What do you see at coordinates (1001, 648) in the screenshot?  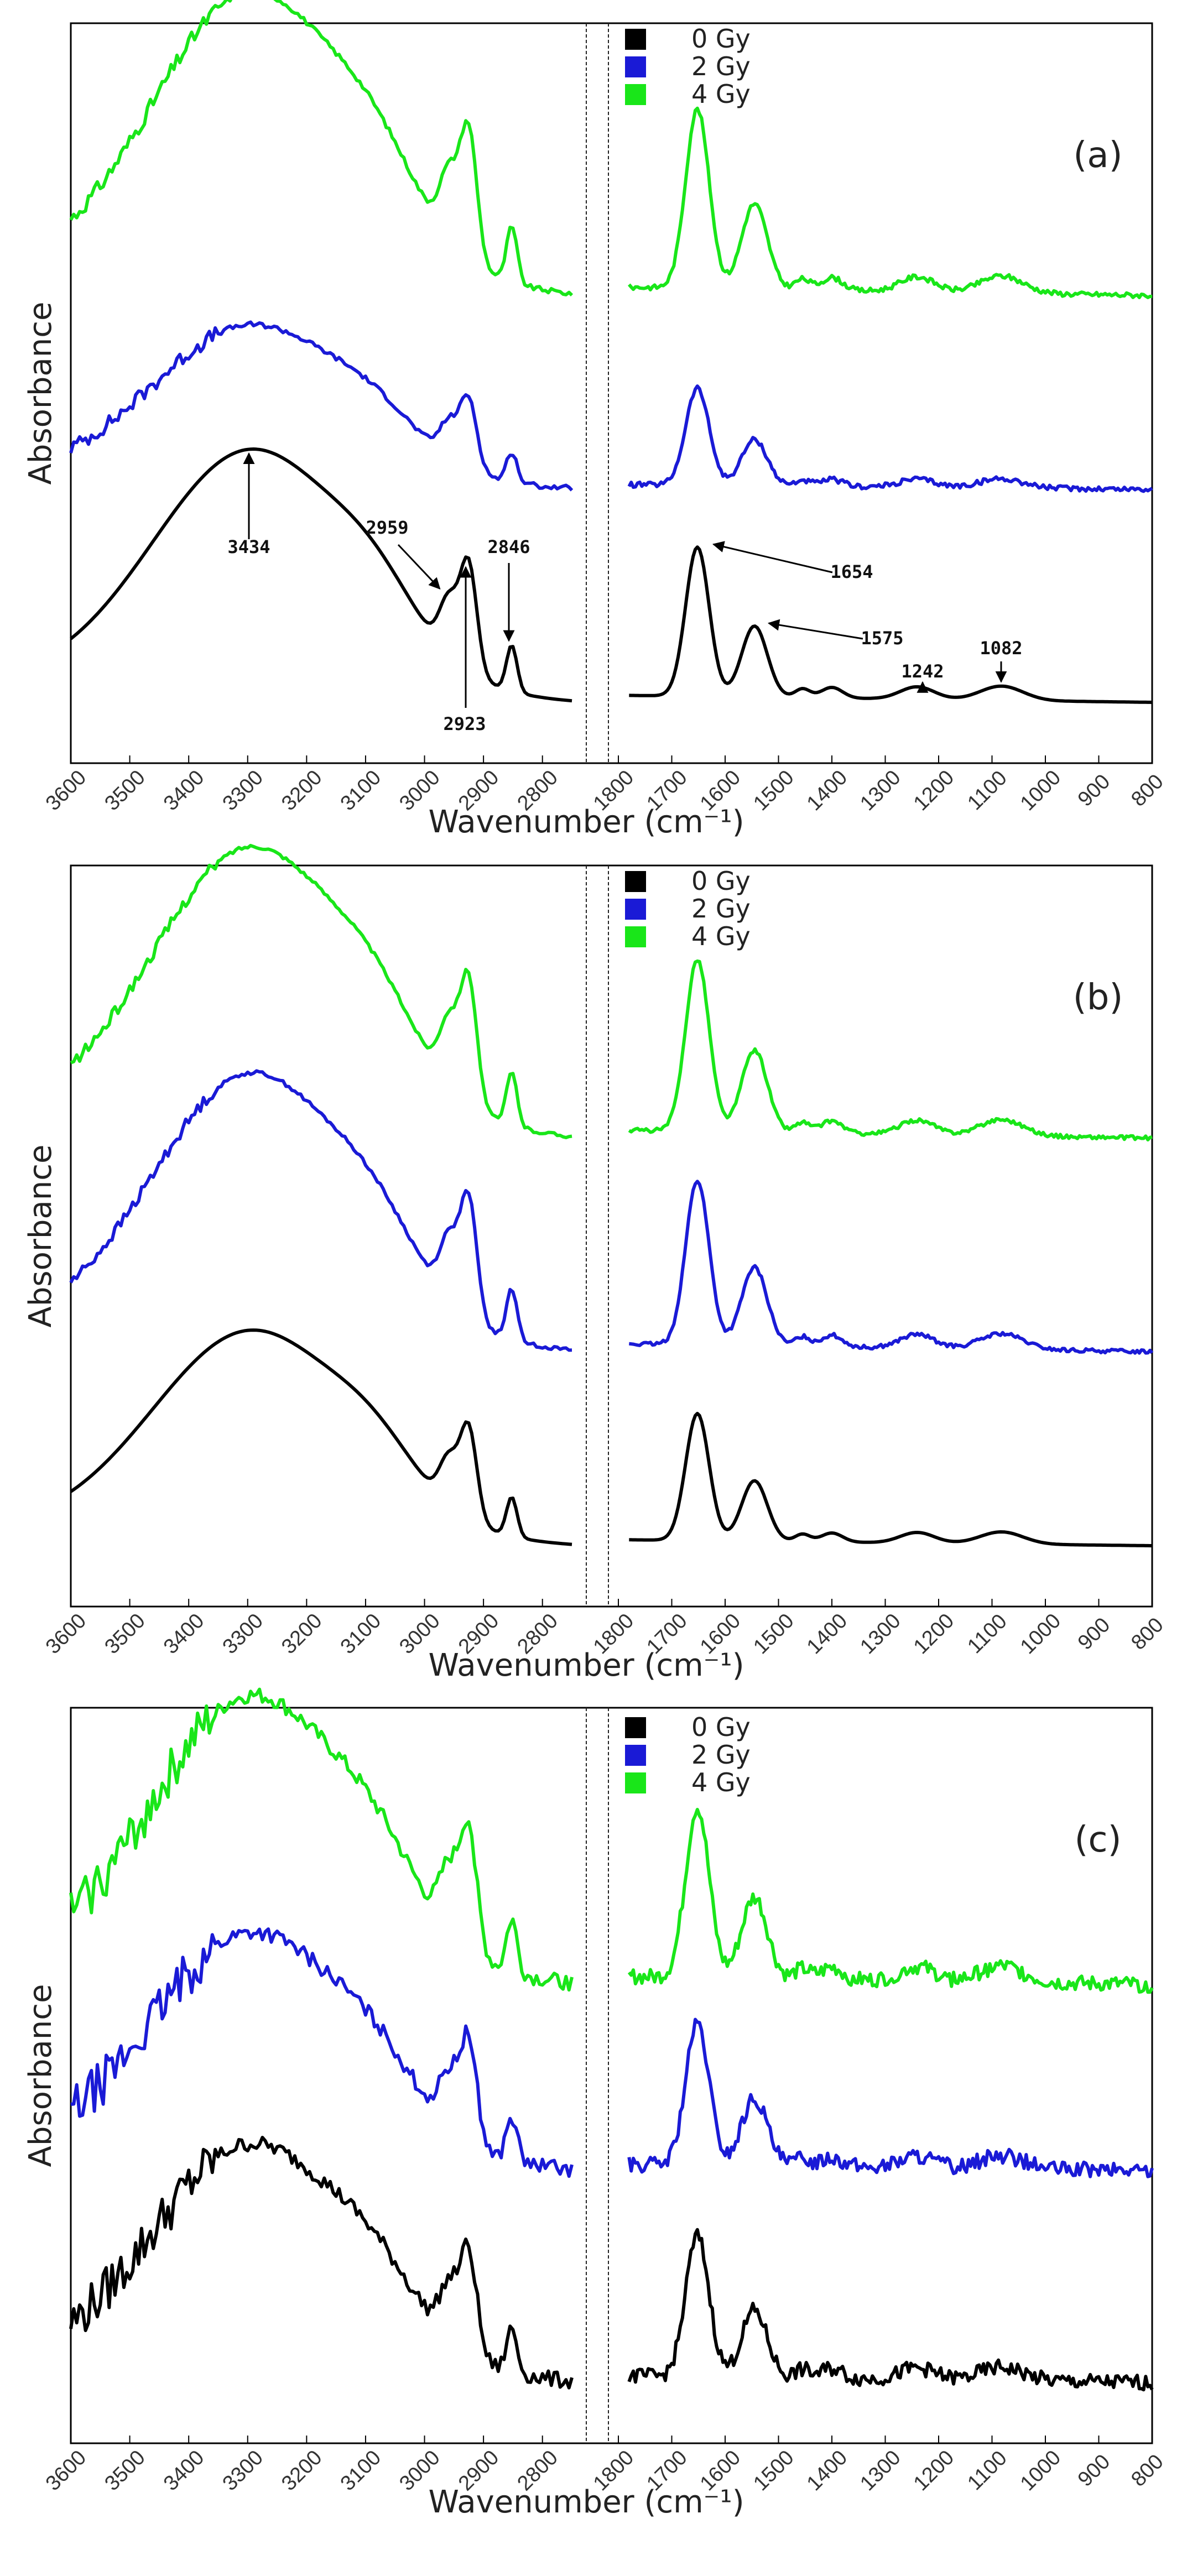 I see `peak-annotation-label: 1082` at bounding box center [1001, 648].